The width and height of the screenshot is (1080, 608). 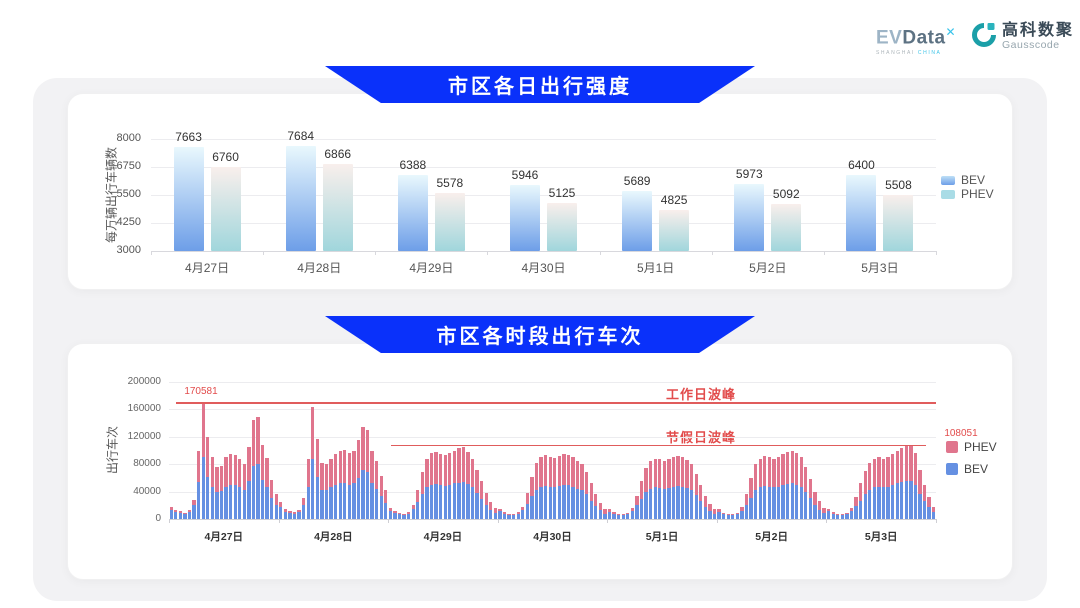 I want to click on top-legend-item-bev: BEV, so click(x=963, y=180).